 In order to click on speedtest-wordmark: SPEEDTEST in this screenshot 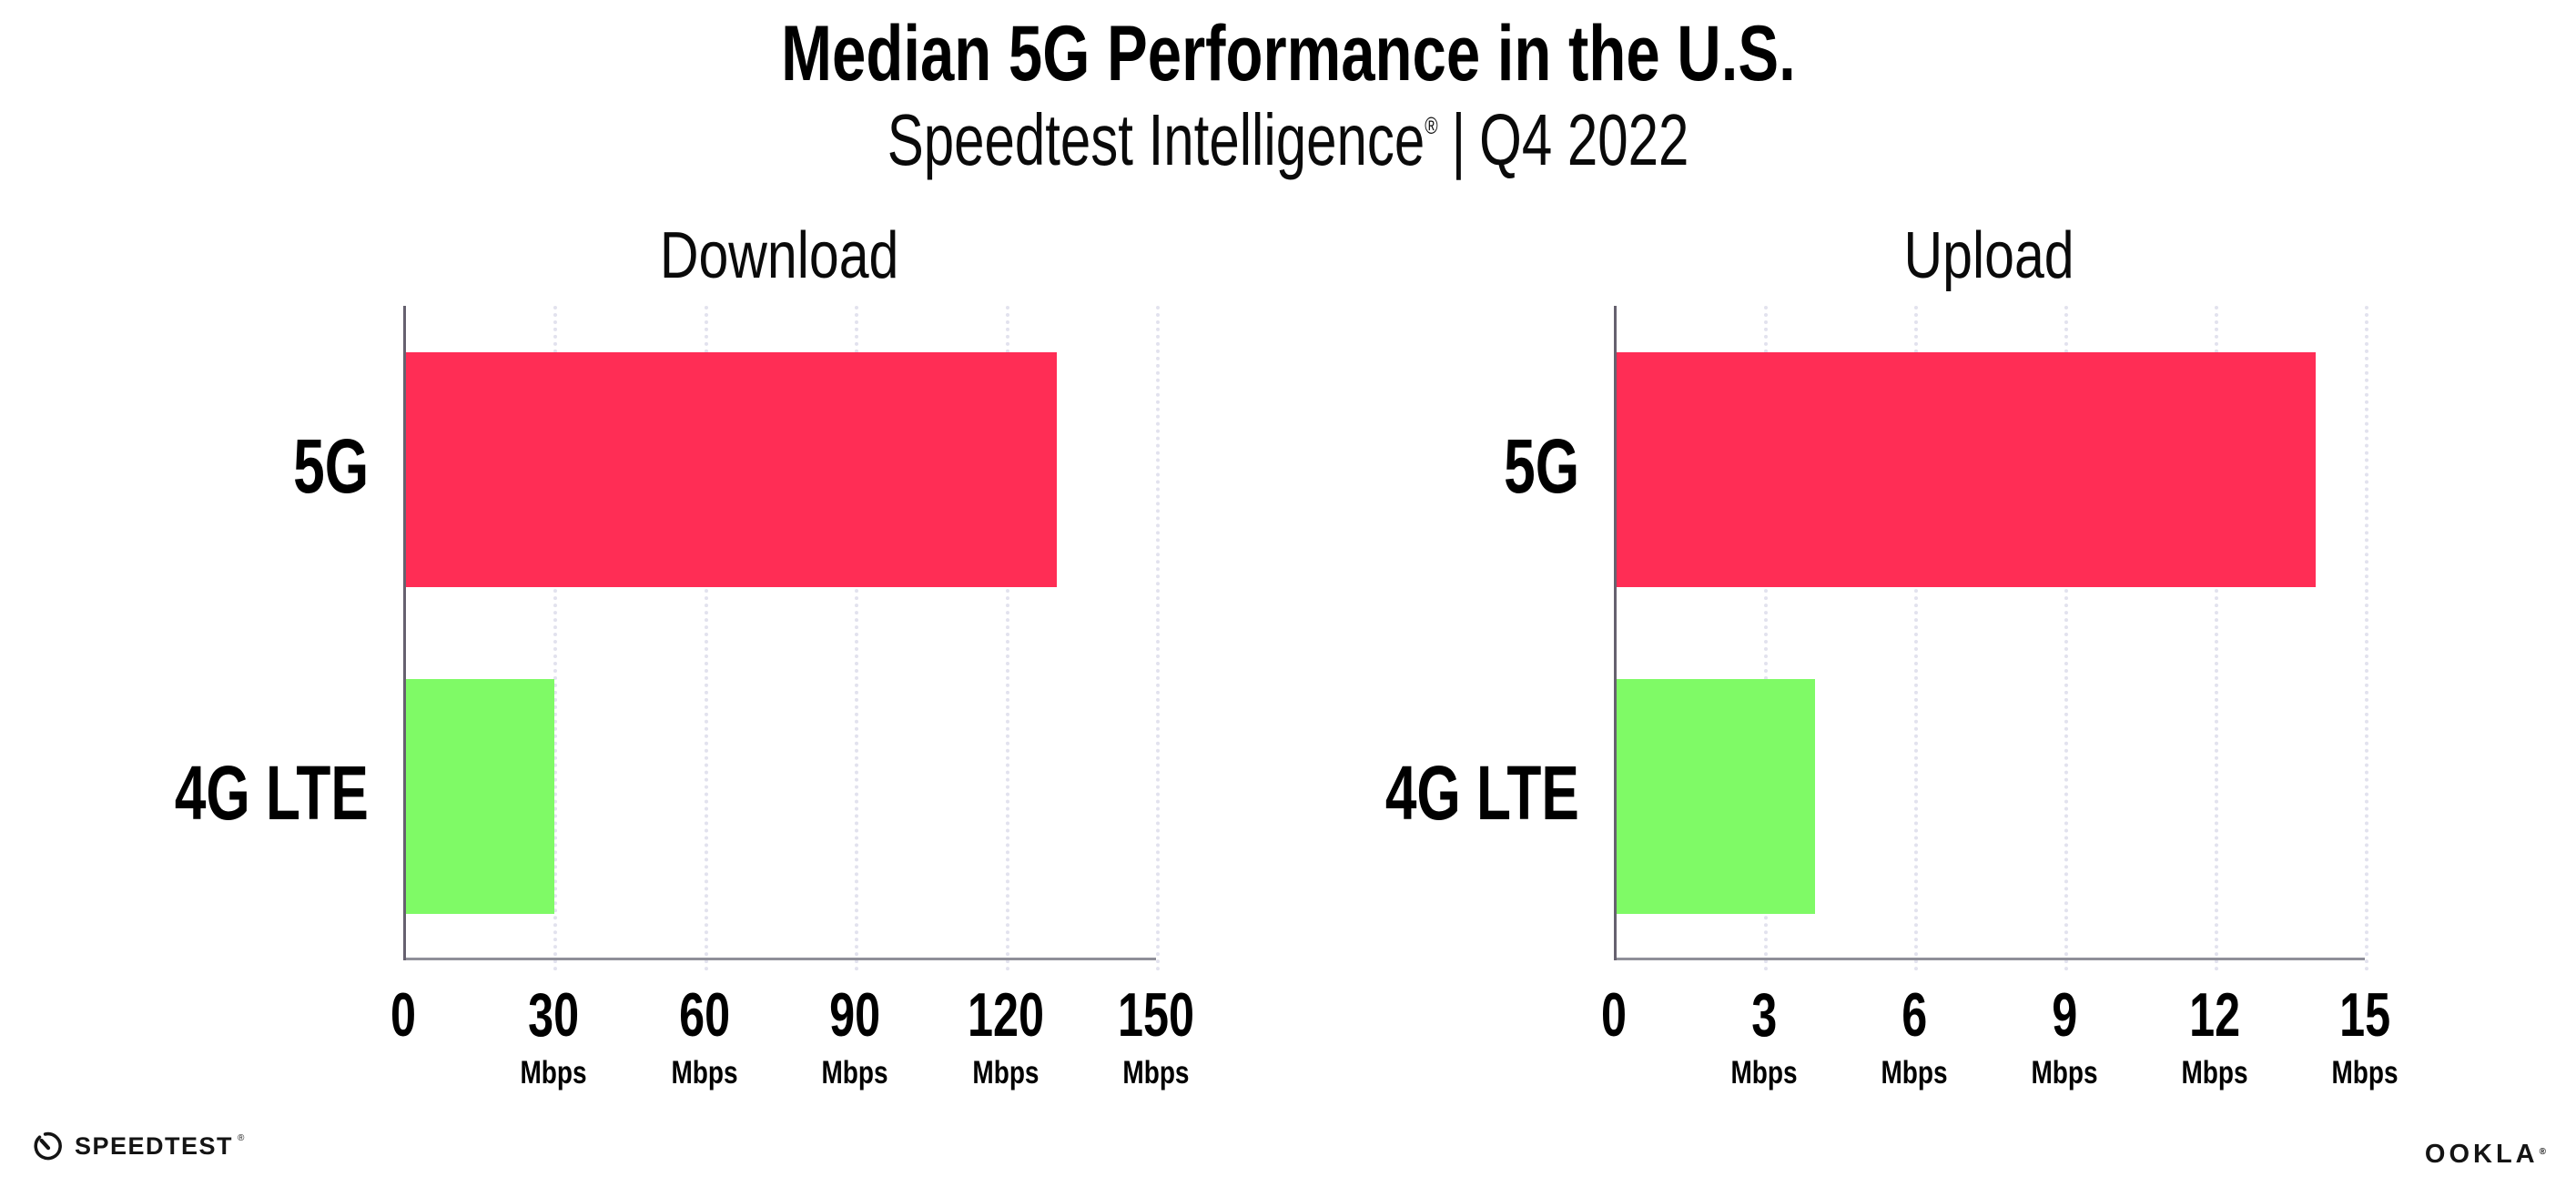, I will do `click(154, 1146)`.